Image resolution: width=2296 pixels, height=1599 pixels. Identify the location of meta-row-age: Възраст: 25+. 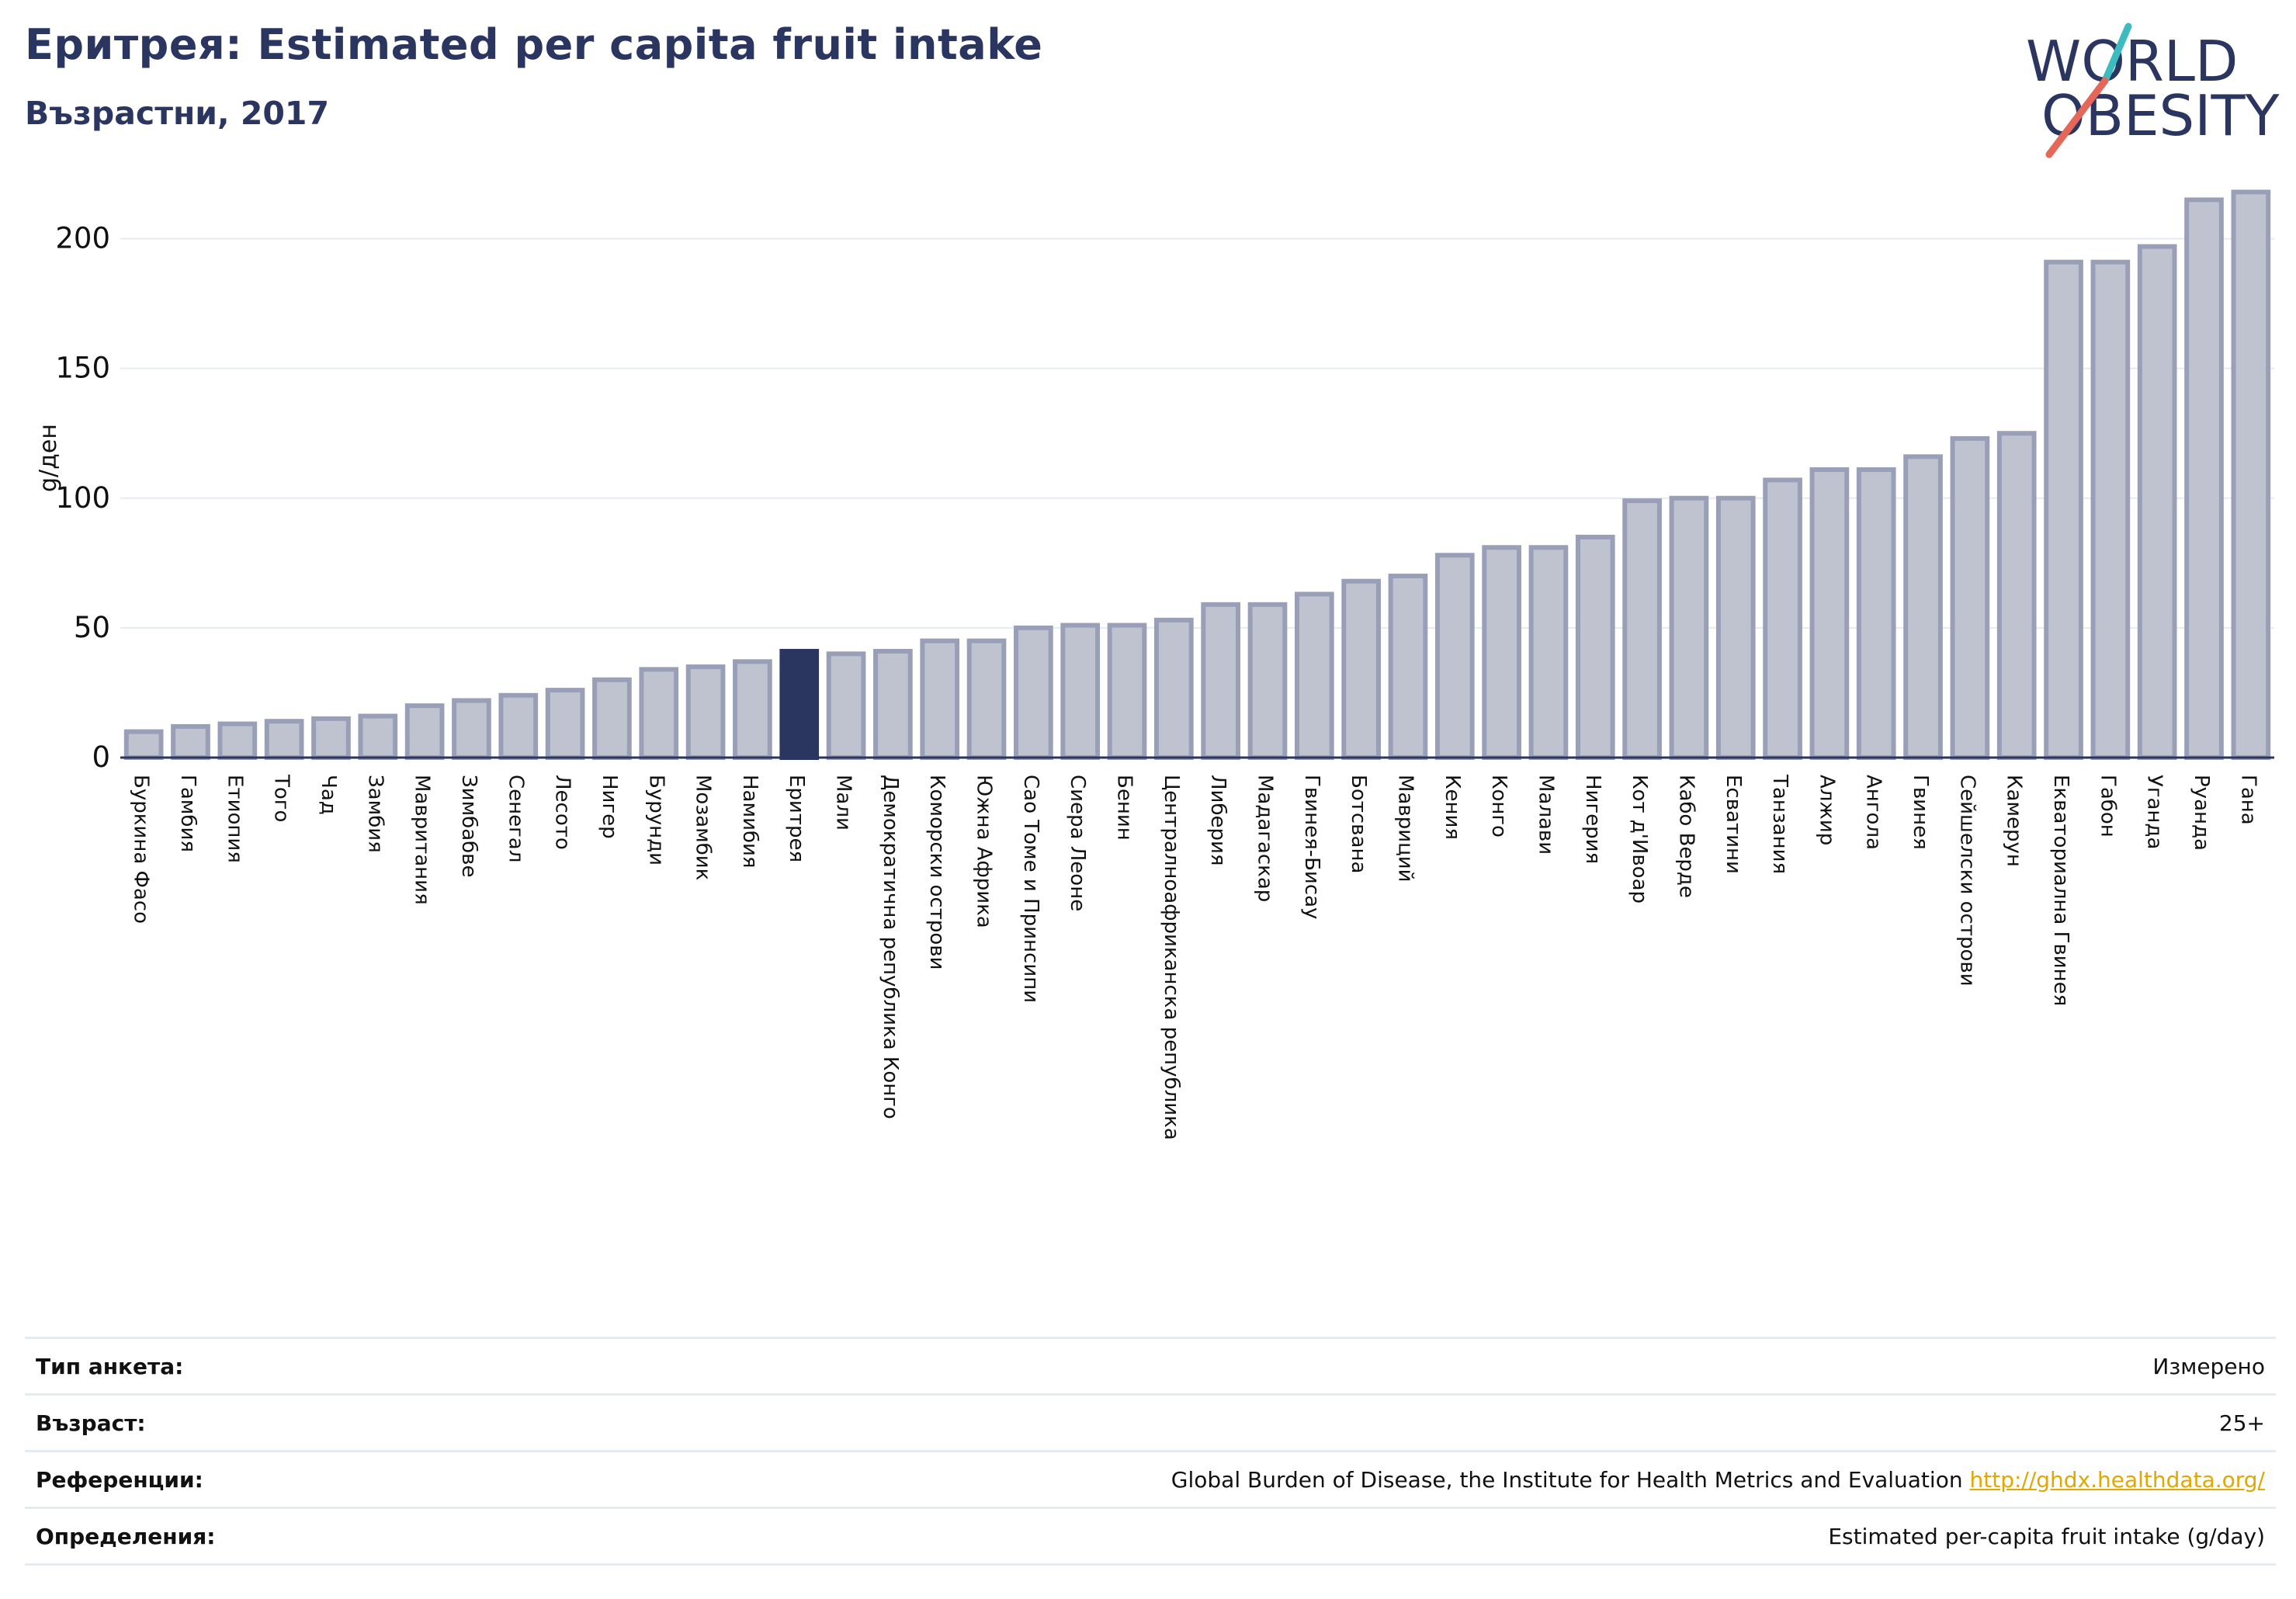
(1150, 1421).